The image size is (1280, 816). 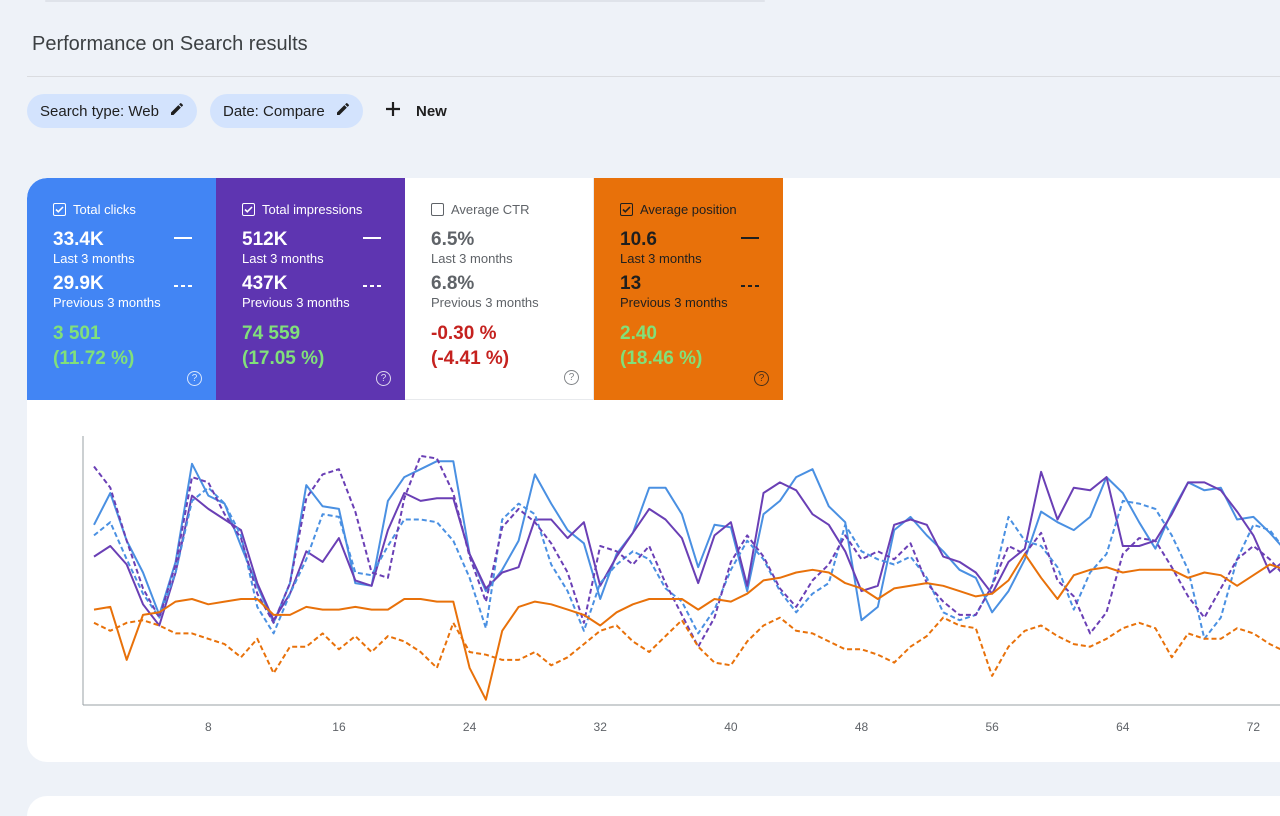 I want to click on metric-diff: 74 559, so click(x=271, y=333).